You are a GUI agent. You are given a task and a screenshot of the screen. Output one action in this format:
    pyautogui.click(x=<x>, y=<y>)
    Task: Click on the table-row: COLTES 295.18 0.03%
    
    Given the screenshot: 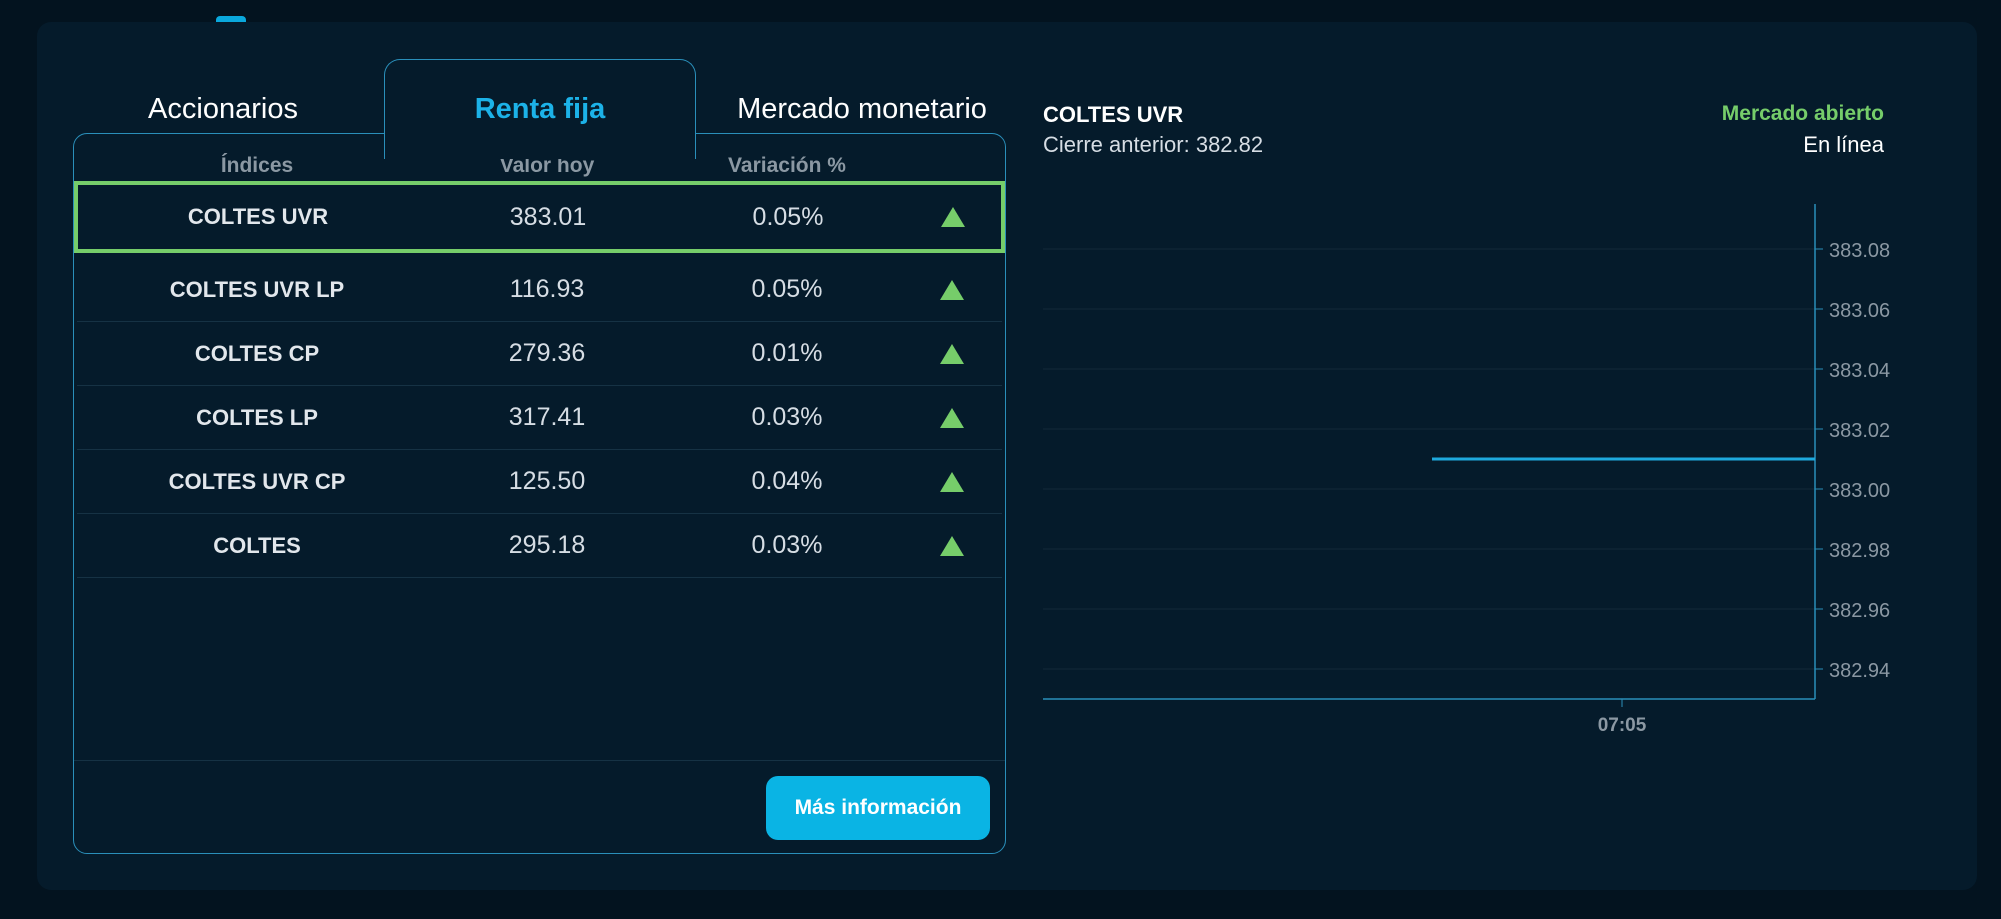 What is the action you would take?
    pyautogui.click(x=539, y=546)
    